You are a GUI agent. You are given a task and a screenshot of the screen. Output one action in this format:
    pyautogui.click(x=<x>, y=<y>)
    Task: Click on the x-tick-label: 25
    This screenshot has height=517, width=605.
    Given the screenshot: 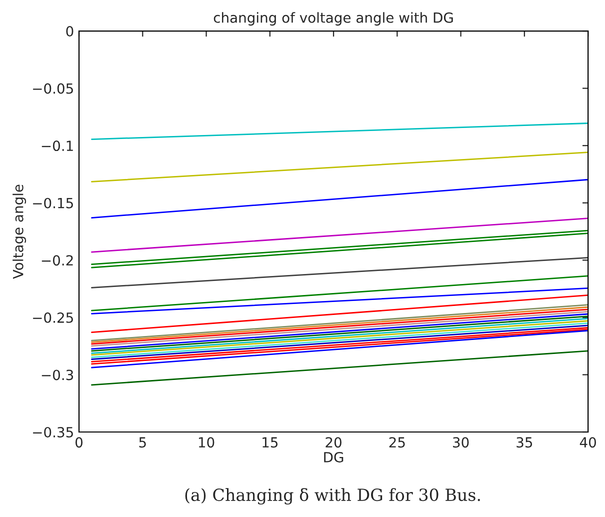 What is the action you would take?
    pyautogui.click(x=397, y=442)
    